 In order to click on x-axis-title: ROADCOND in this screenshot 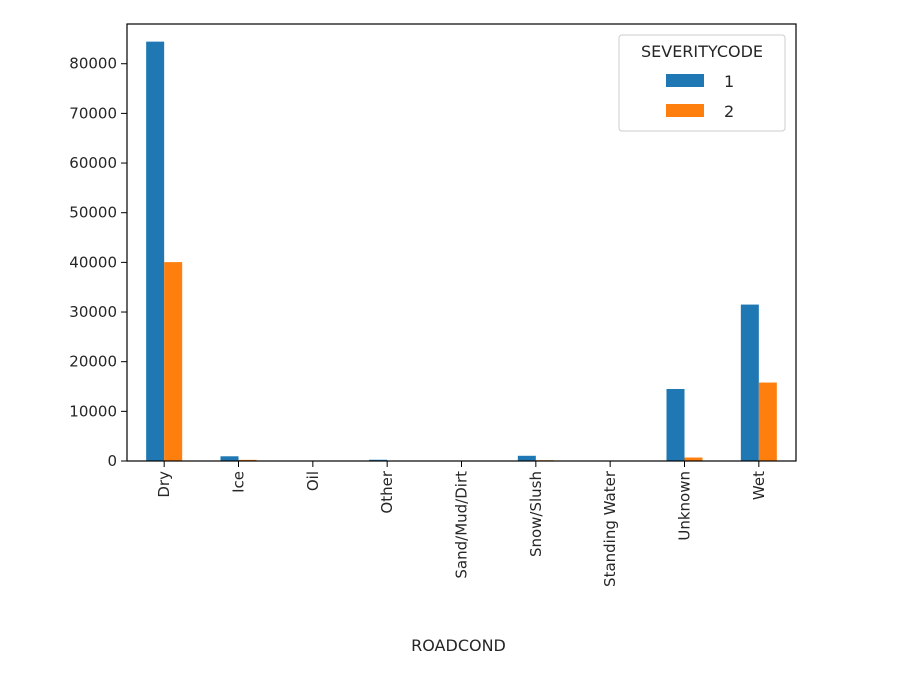, I will do `click(458, 645)`.